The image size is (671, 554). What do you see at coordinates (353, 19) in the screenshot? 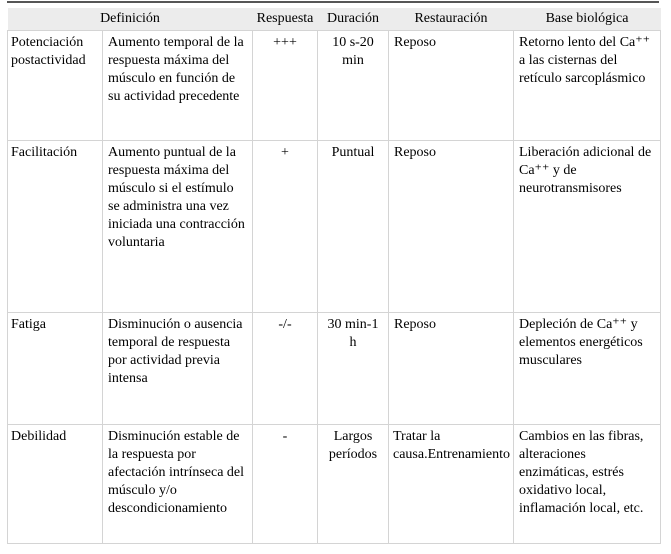
I see `col-header-duracion: Duración` at bounding box center [353, 19].